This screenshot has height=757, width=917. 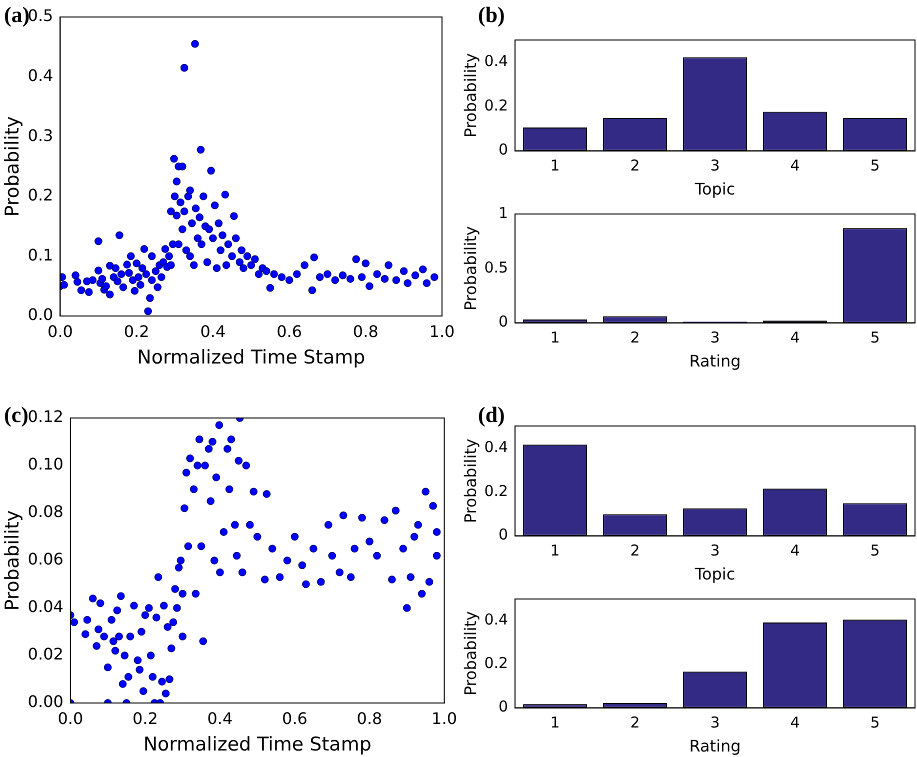 I want to click on y-tick-label: 0.1, so click(x=41, y=254).